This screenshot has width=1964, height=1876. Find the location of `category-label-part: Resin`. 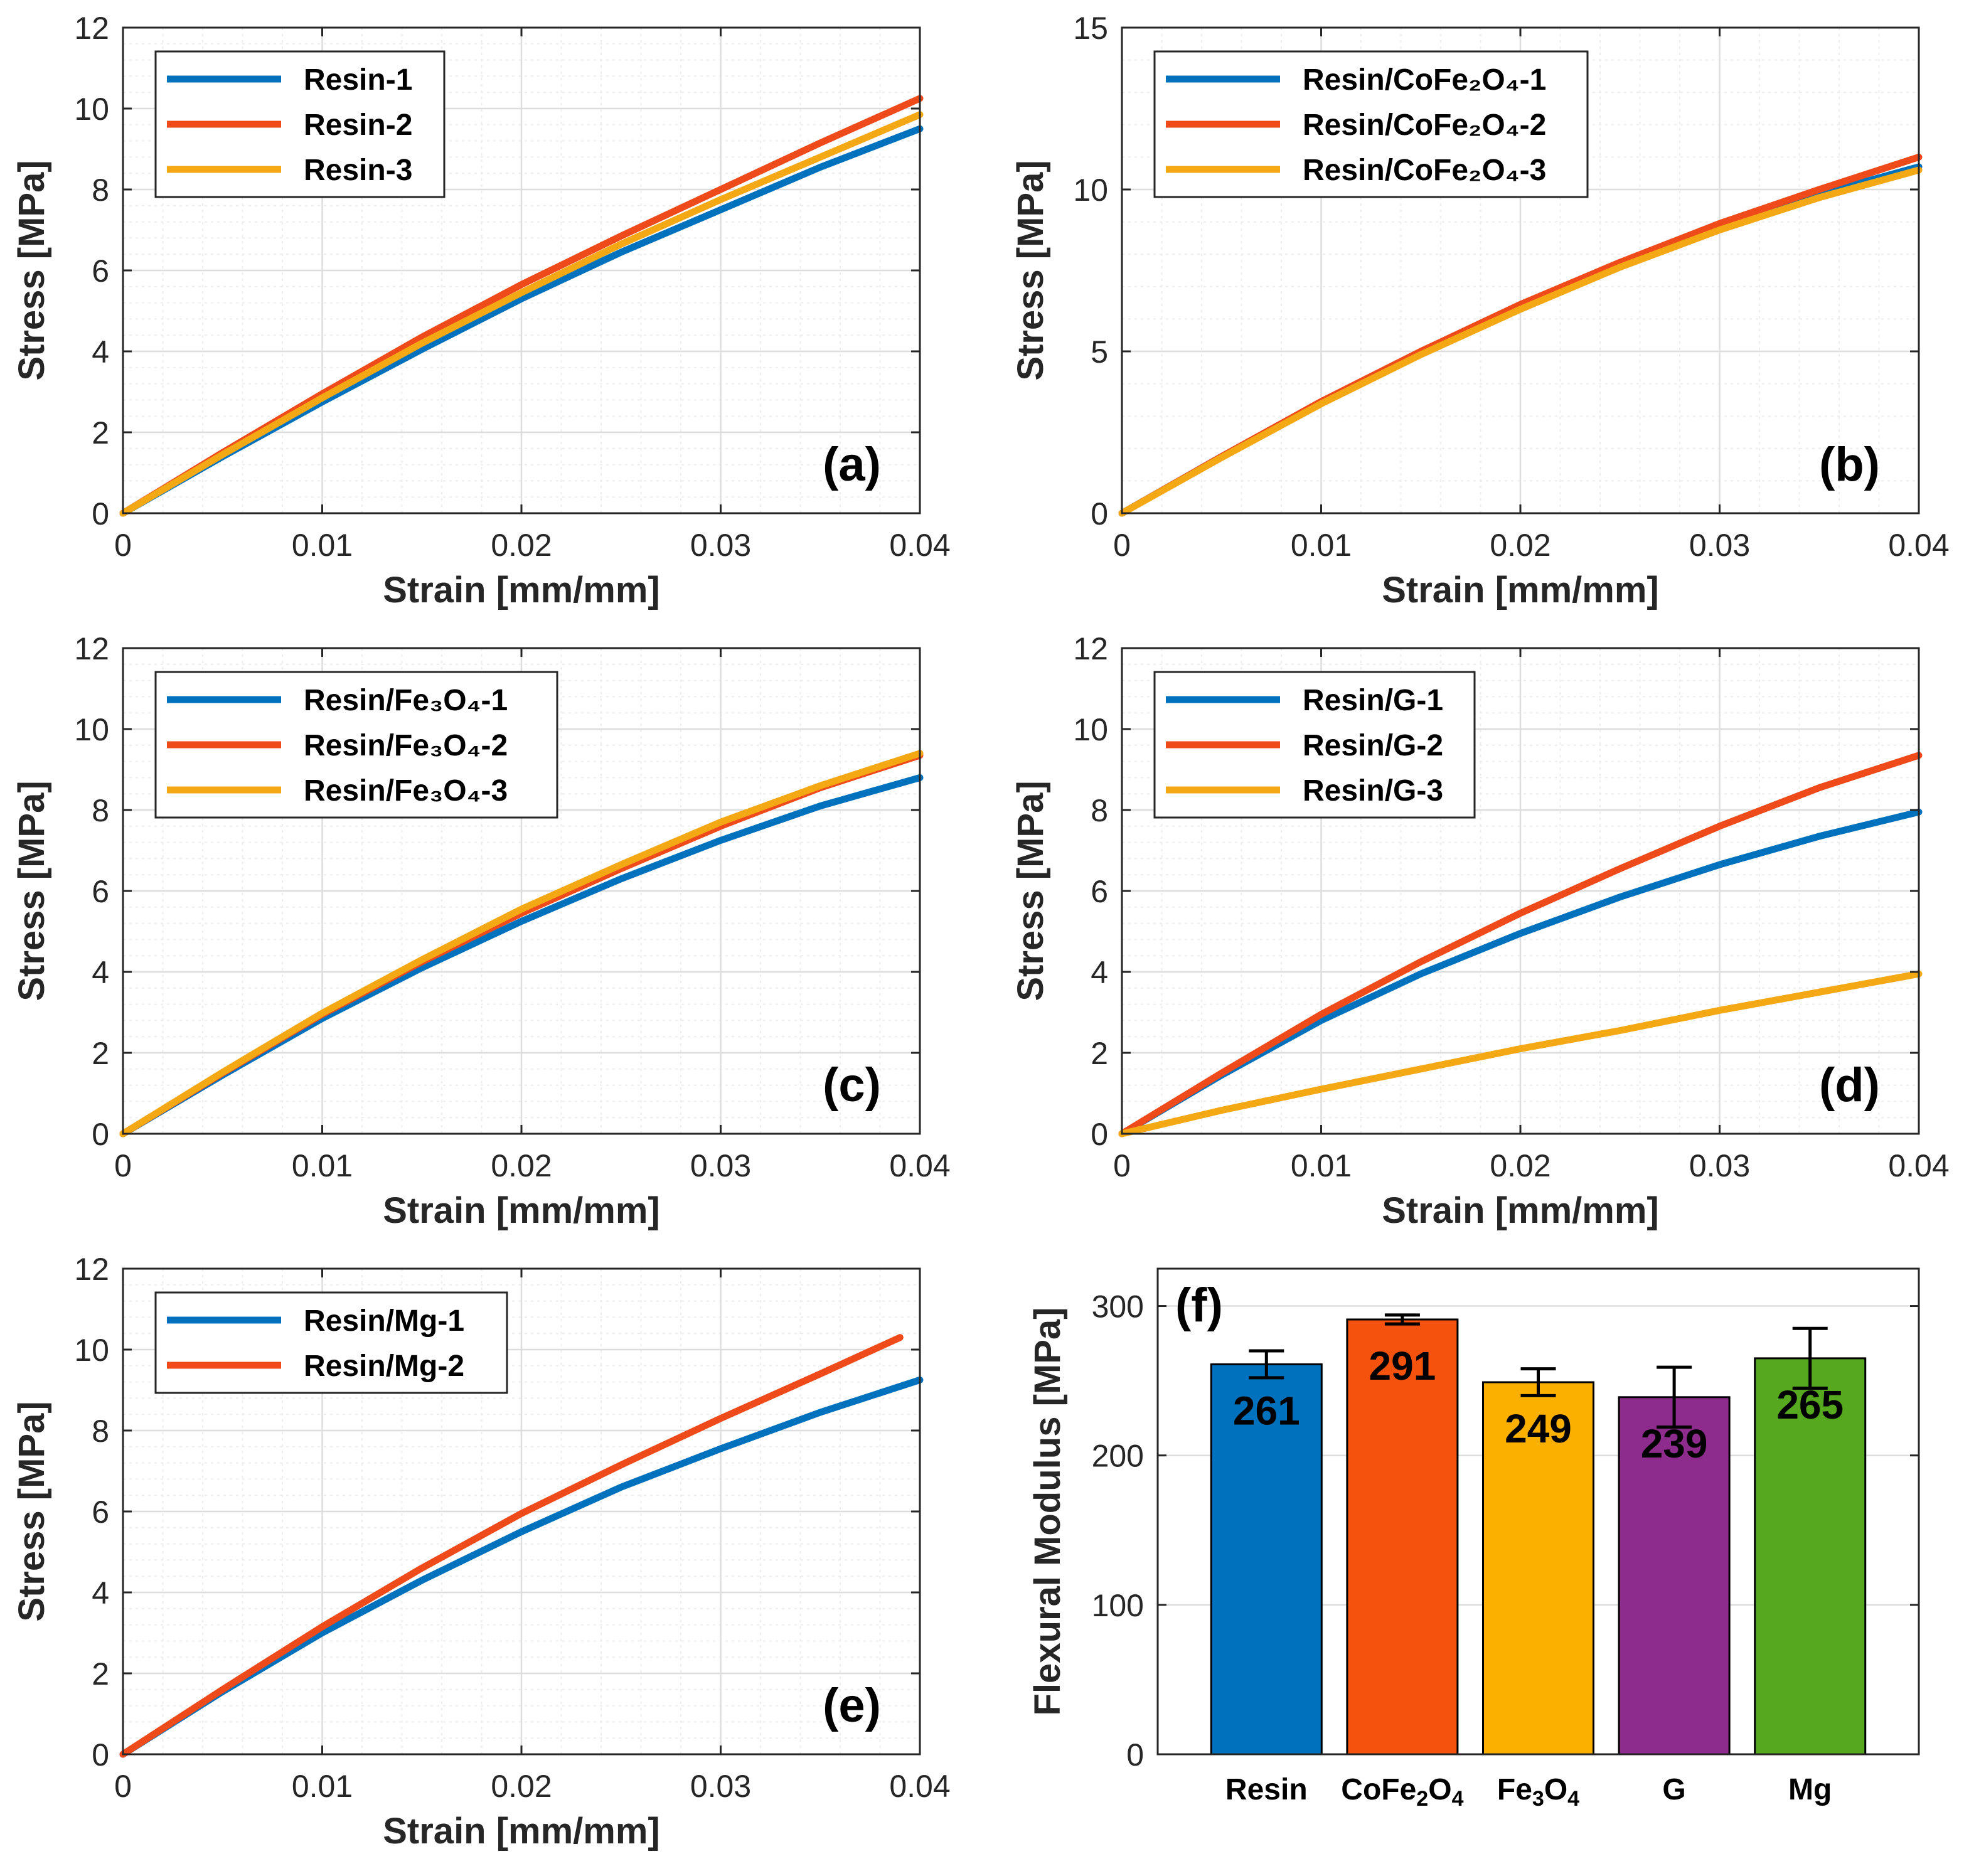

category-label-part: Resin is located at coordinates (1266, 1789).